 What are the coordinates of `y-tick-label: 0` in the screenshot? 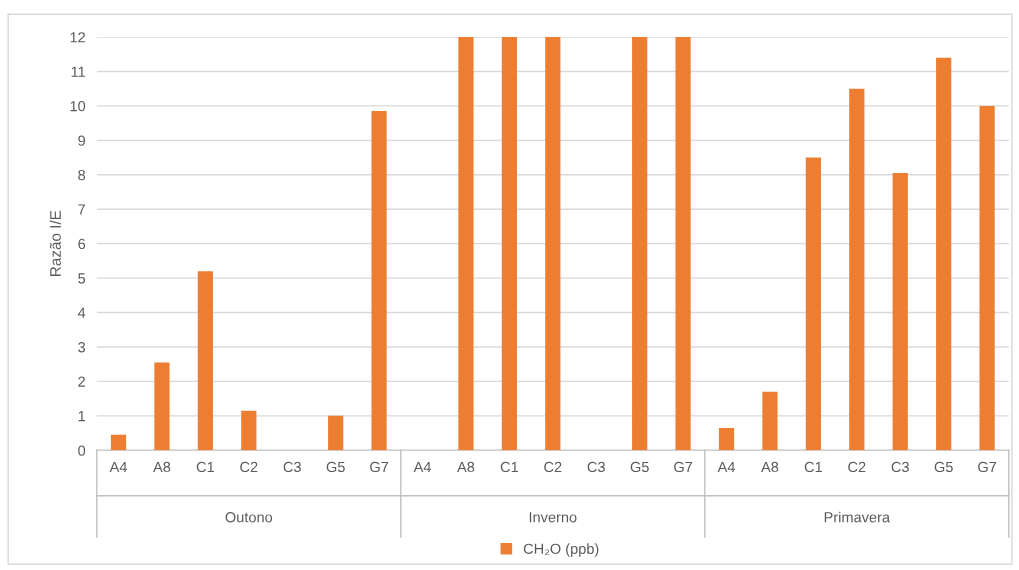 It's located at (82, 450).